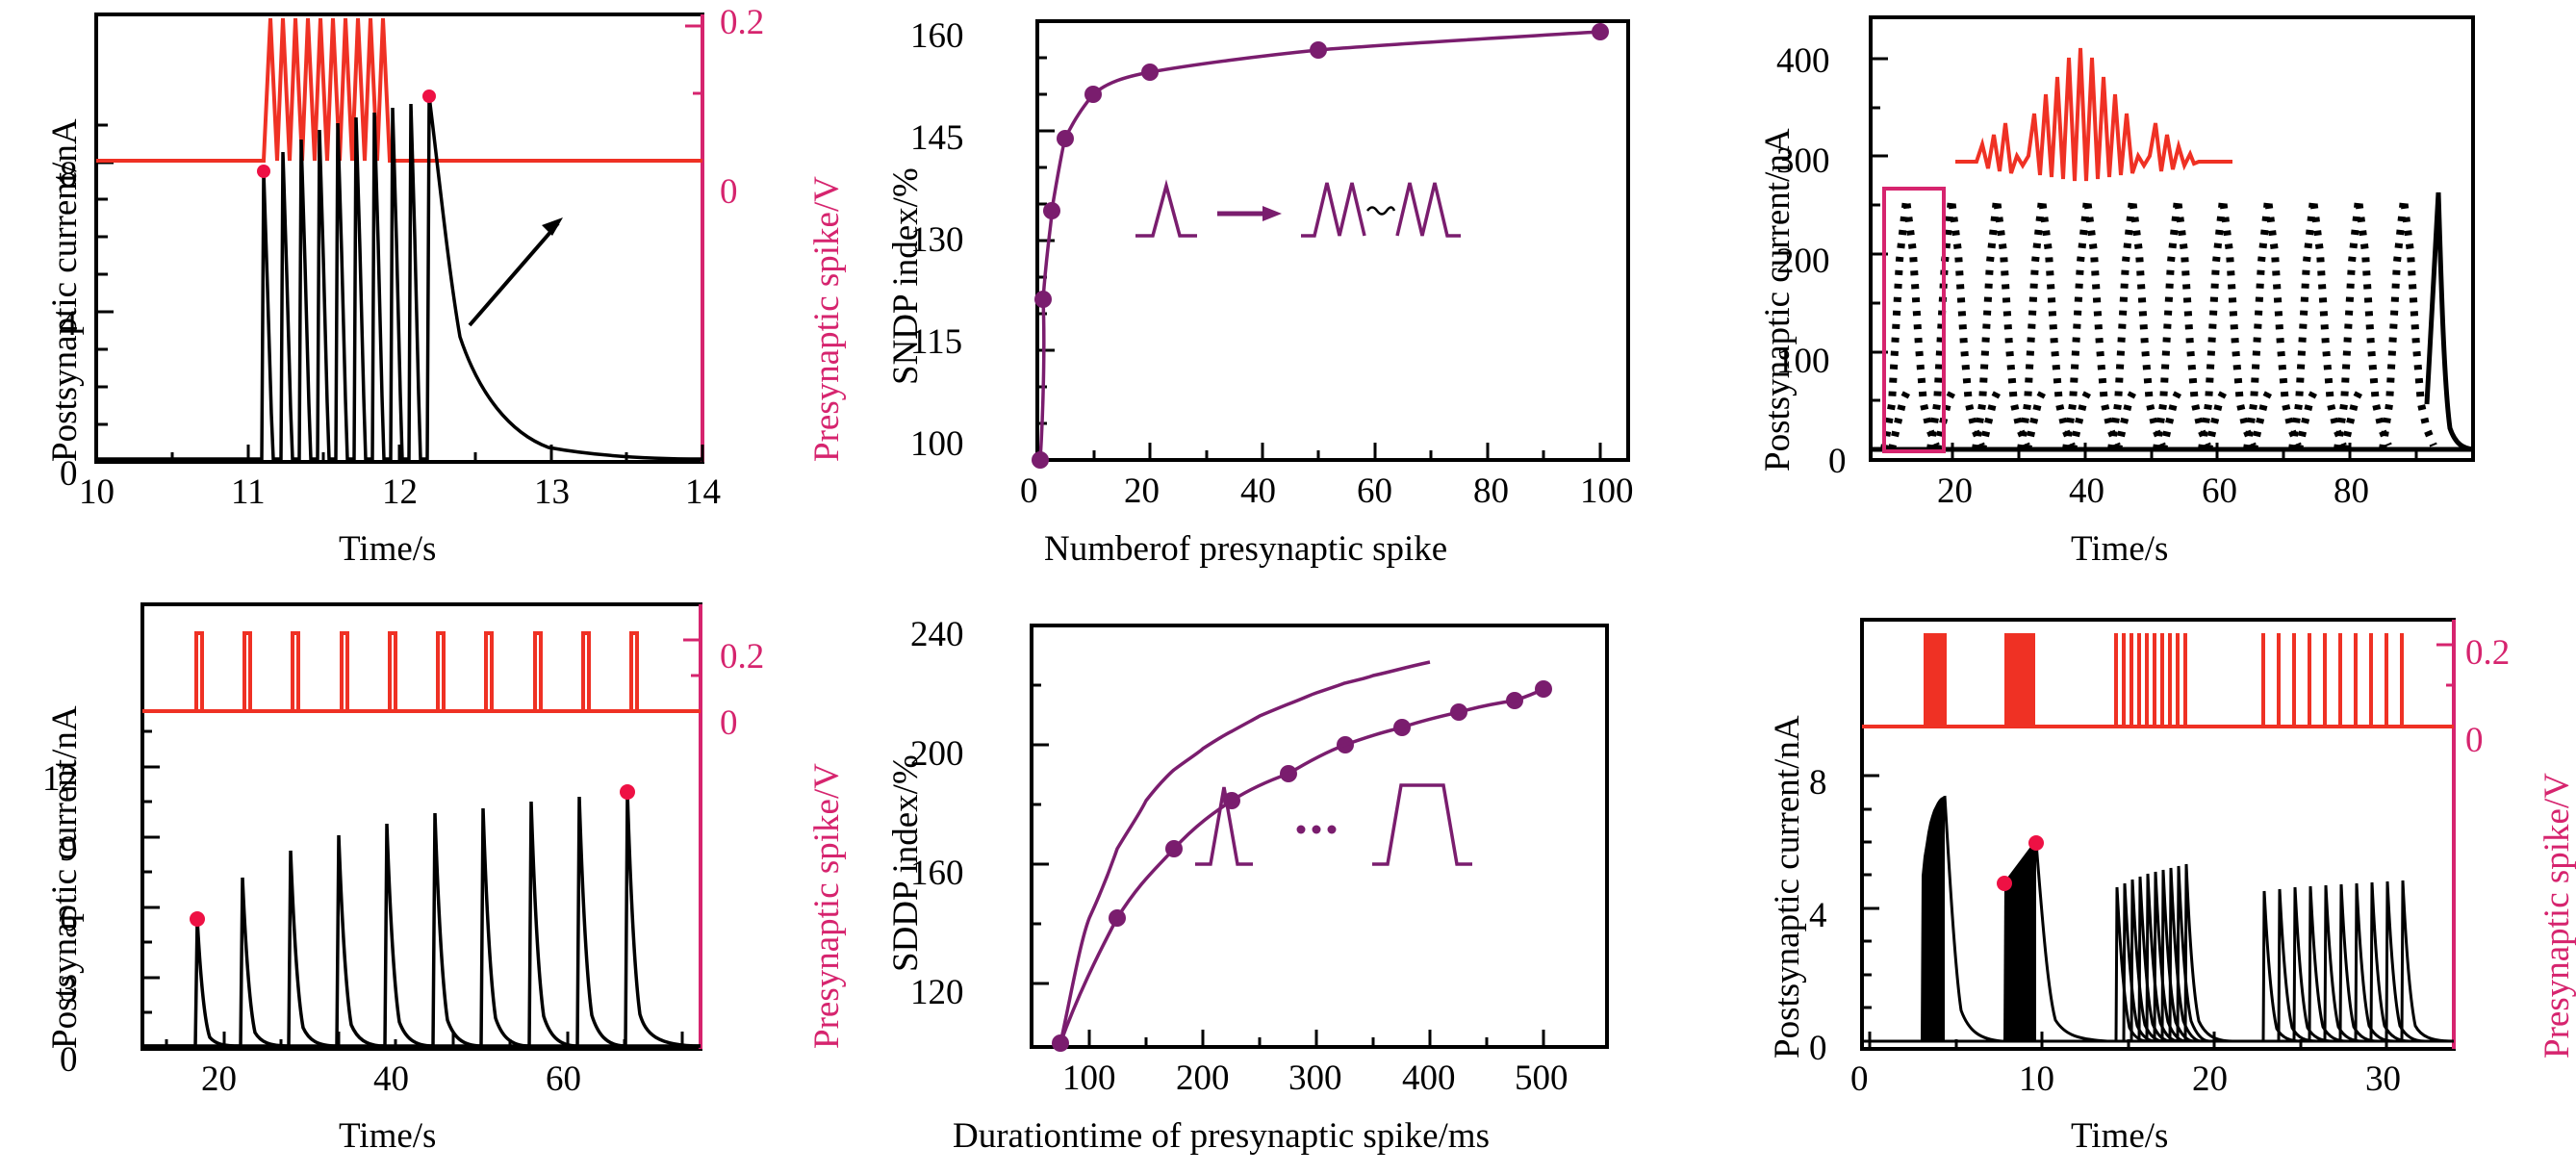  I want to click on panel-c-inset-waveform, so click(2093, 114).